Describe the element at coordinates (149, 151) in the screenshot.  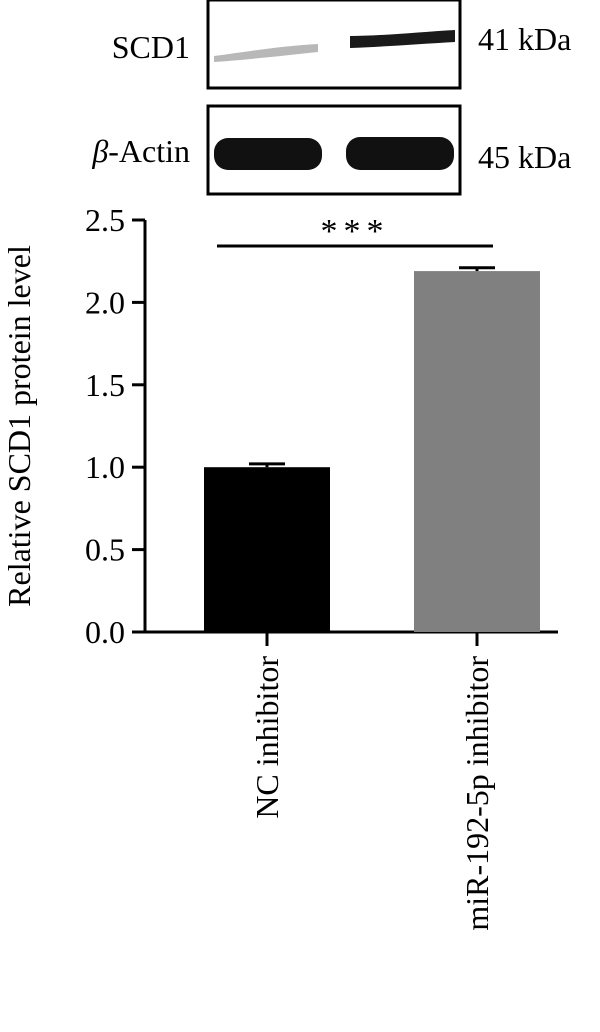
I see `actin-label-text: -Actin` at that location.